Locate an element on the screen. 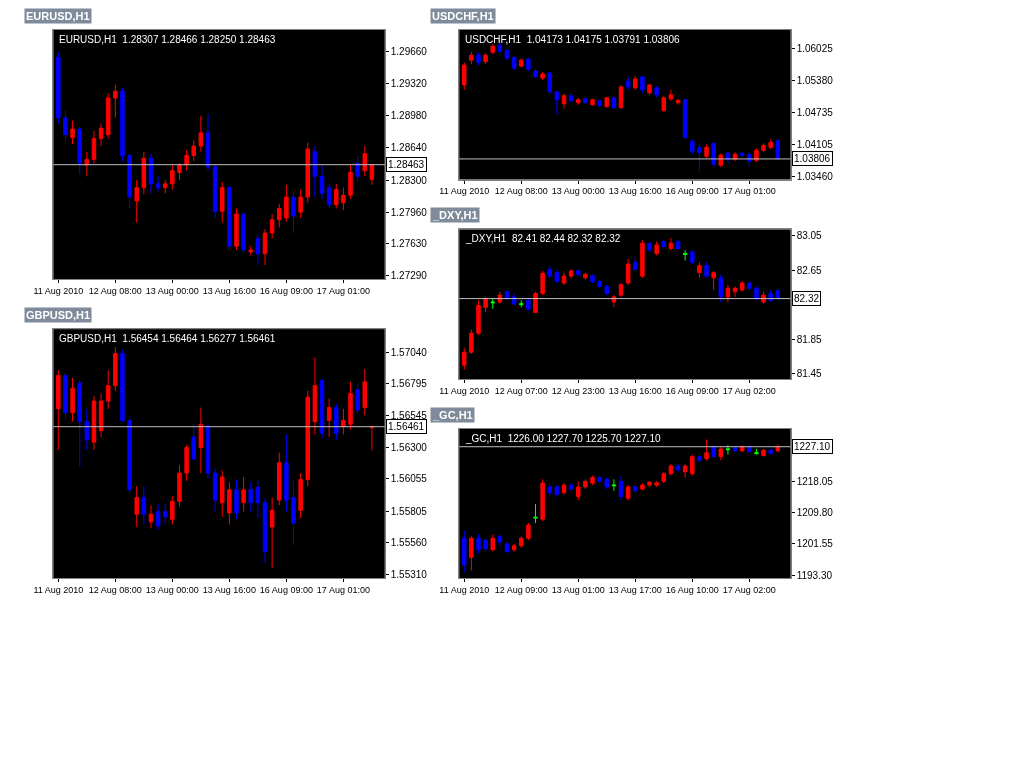  y-tick-label: 1.04735 is located at coordinates (815, 113).